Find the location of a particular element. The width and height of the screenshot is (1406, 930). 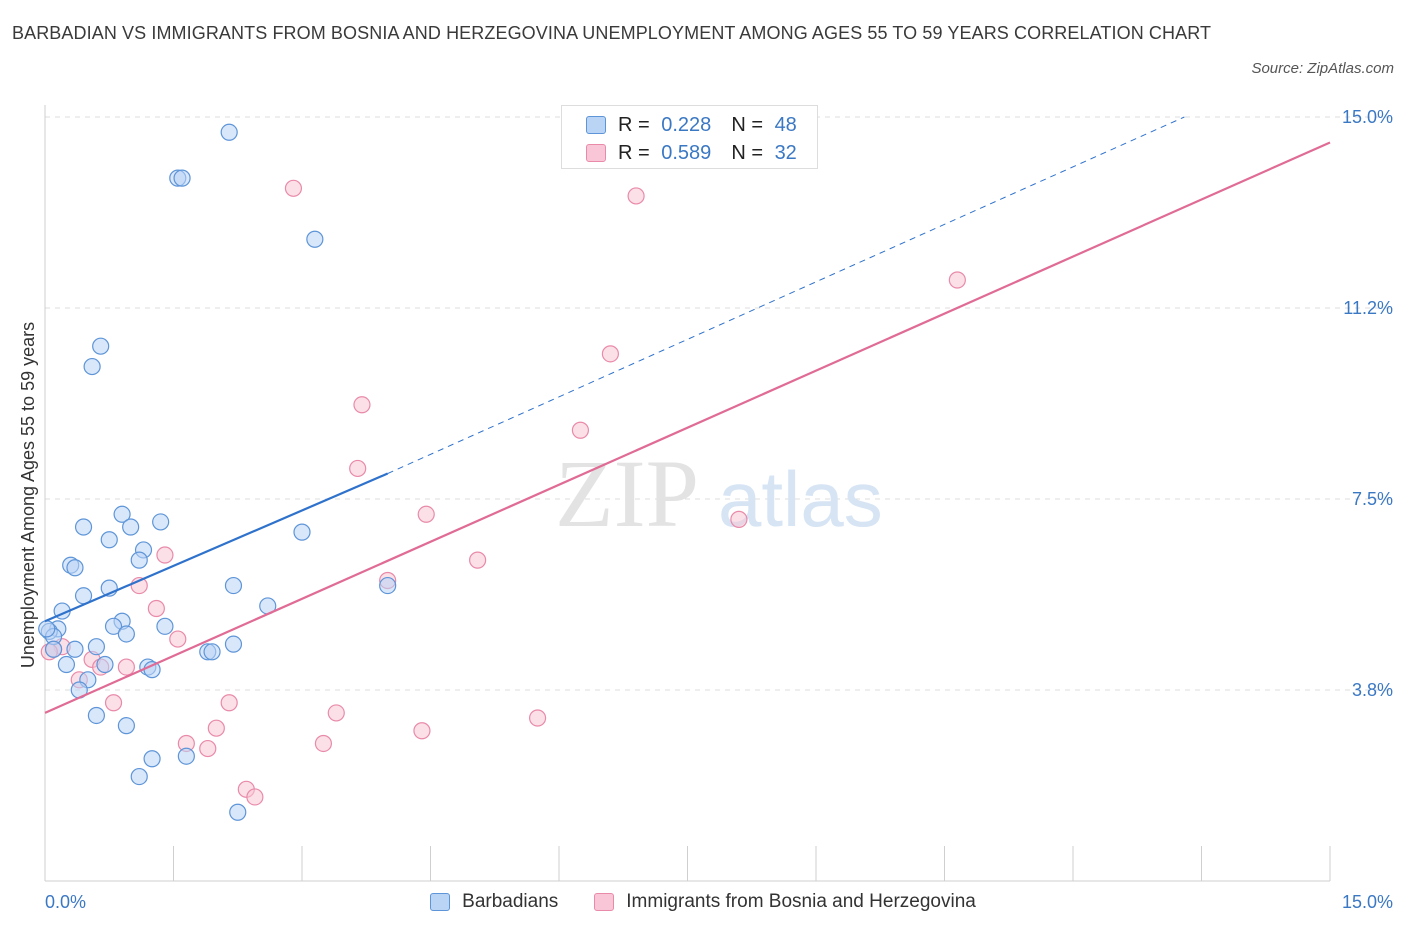

legend-label-bosnia: Immigrants from Bosnia and Herzegovina is located at coordinates (801, 901).